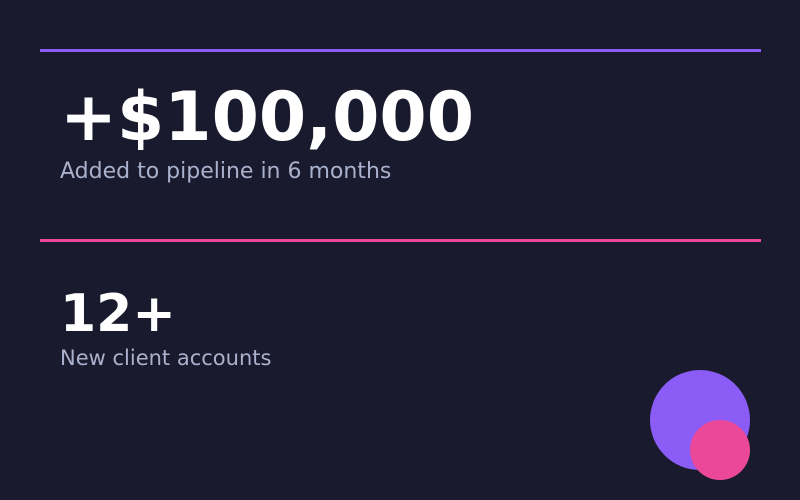  What do you see at coordinates (400, 50) in the screenshot?
I see `divider-top` at bounding box center [400, 50].